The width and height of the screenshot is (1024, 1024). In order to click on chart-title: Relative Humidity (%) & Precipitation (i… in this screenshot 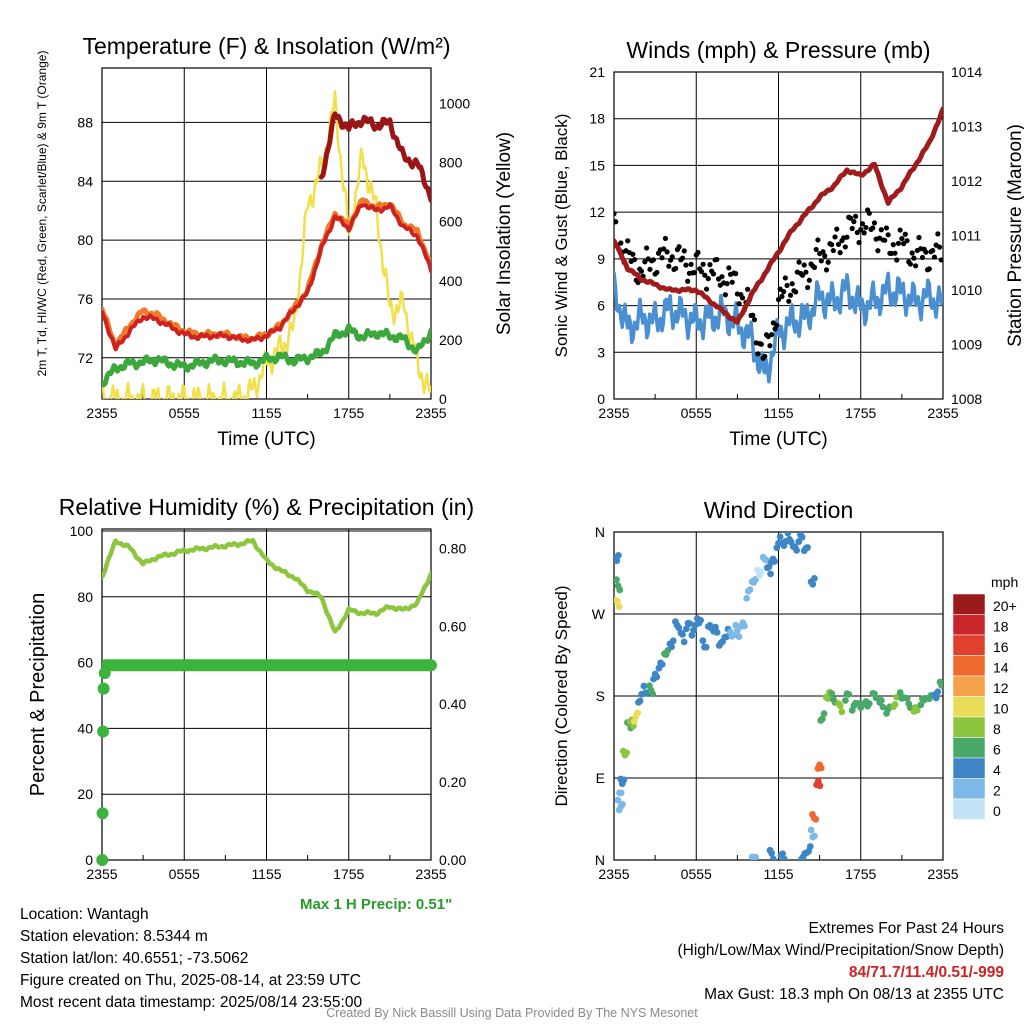, I will do `click(266, 507)`.